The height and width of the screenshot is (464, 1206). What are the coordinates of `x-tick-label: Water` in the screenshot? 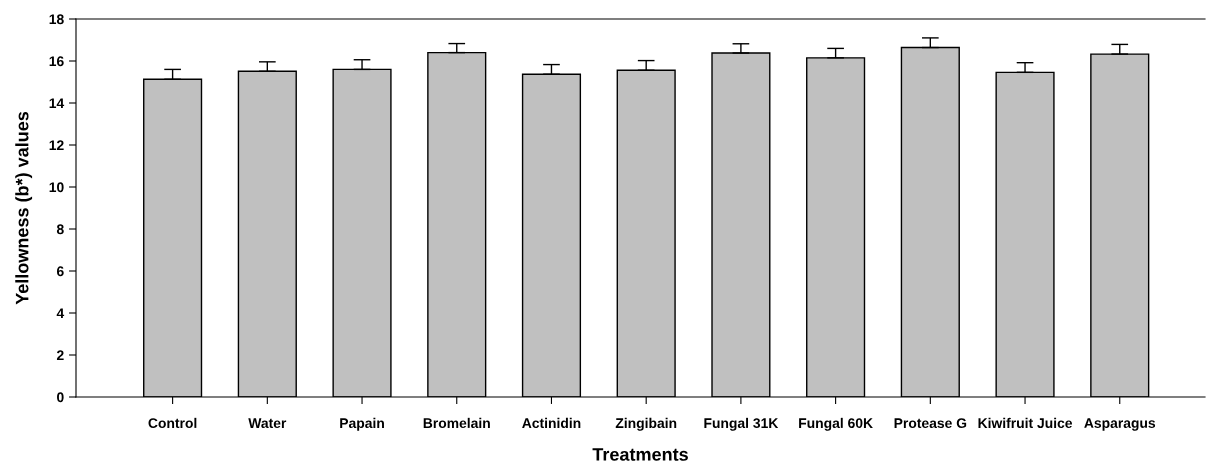 It's located at (267, 423).